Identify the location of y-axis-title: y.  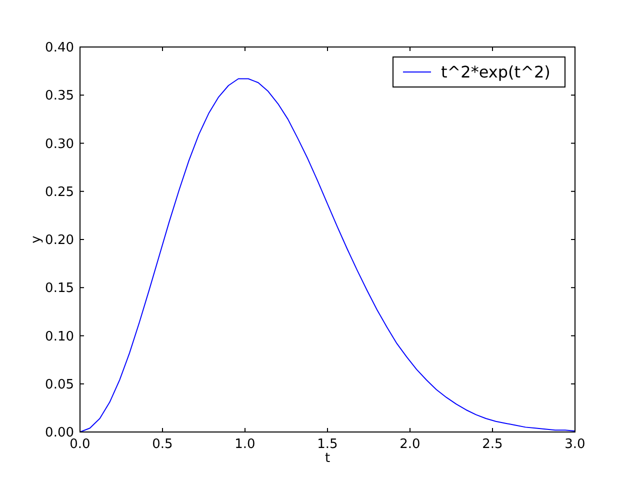
(36, 239).